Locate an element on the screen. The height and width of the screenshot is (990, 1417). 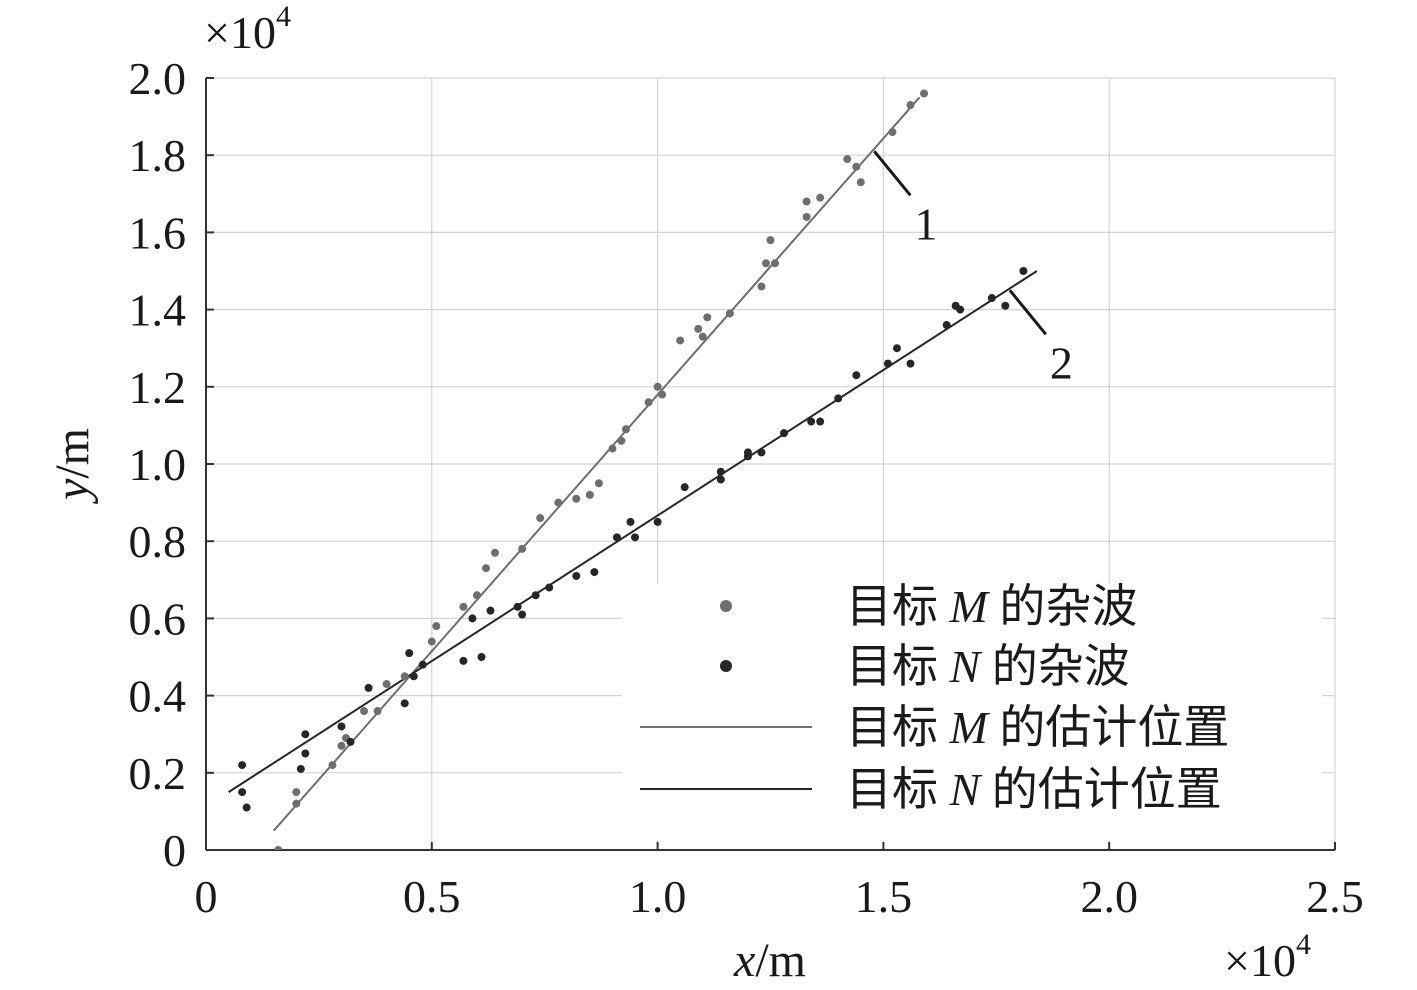
legend-item-2-marker is located at coordinates (726, 666).